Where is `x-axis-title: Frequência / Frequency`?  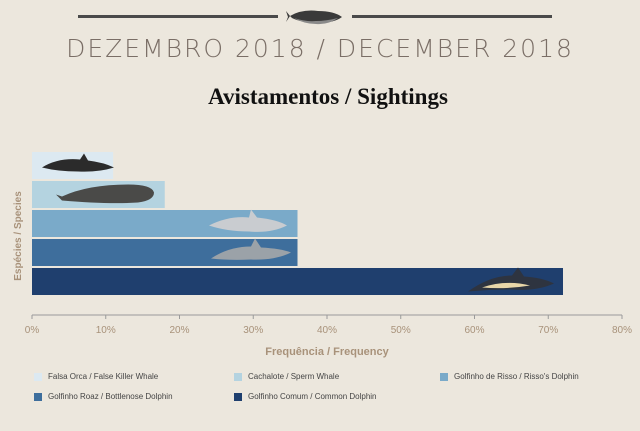
x-axis-title: Frequência / Frequency is located at coordinates (327, 352).